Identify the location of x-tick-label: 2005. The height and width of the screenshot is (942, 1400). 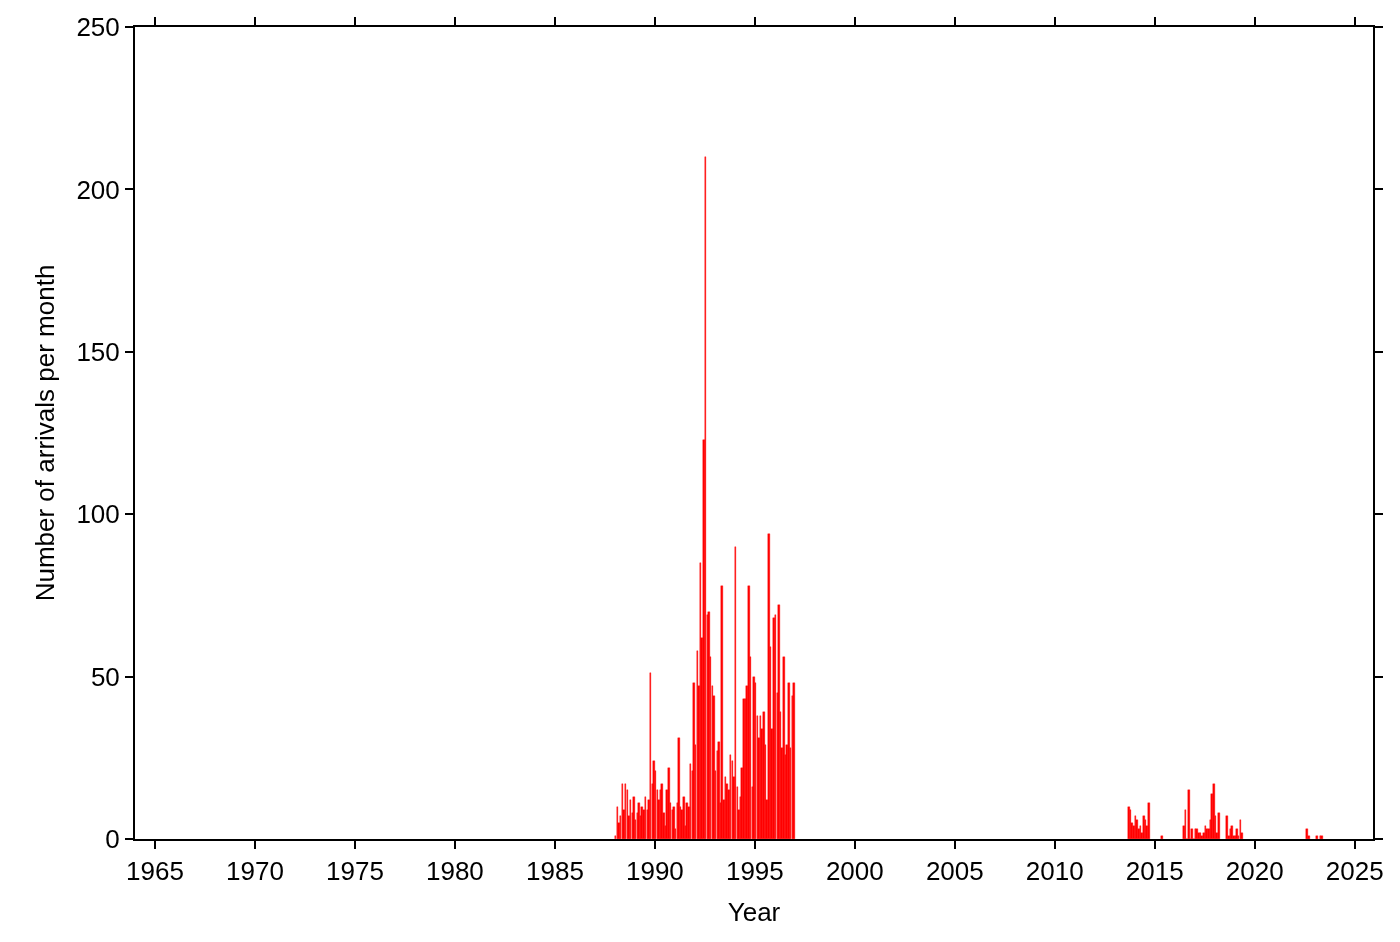
(954, 871).